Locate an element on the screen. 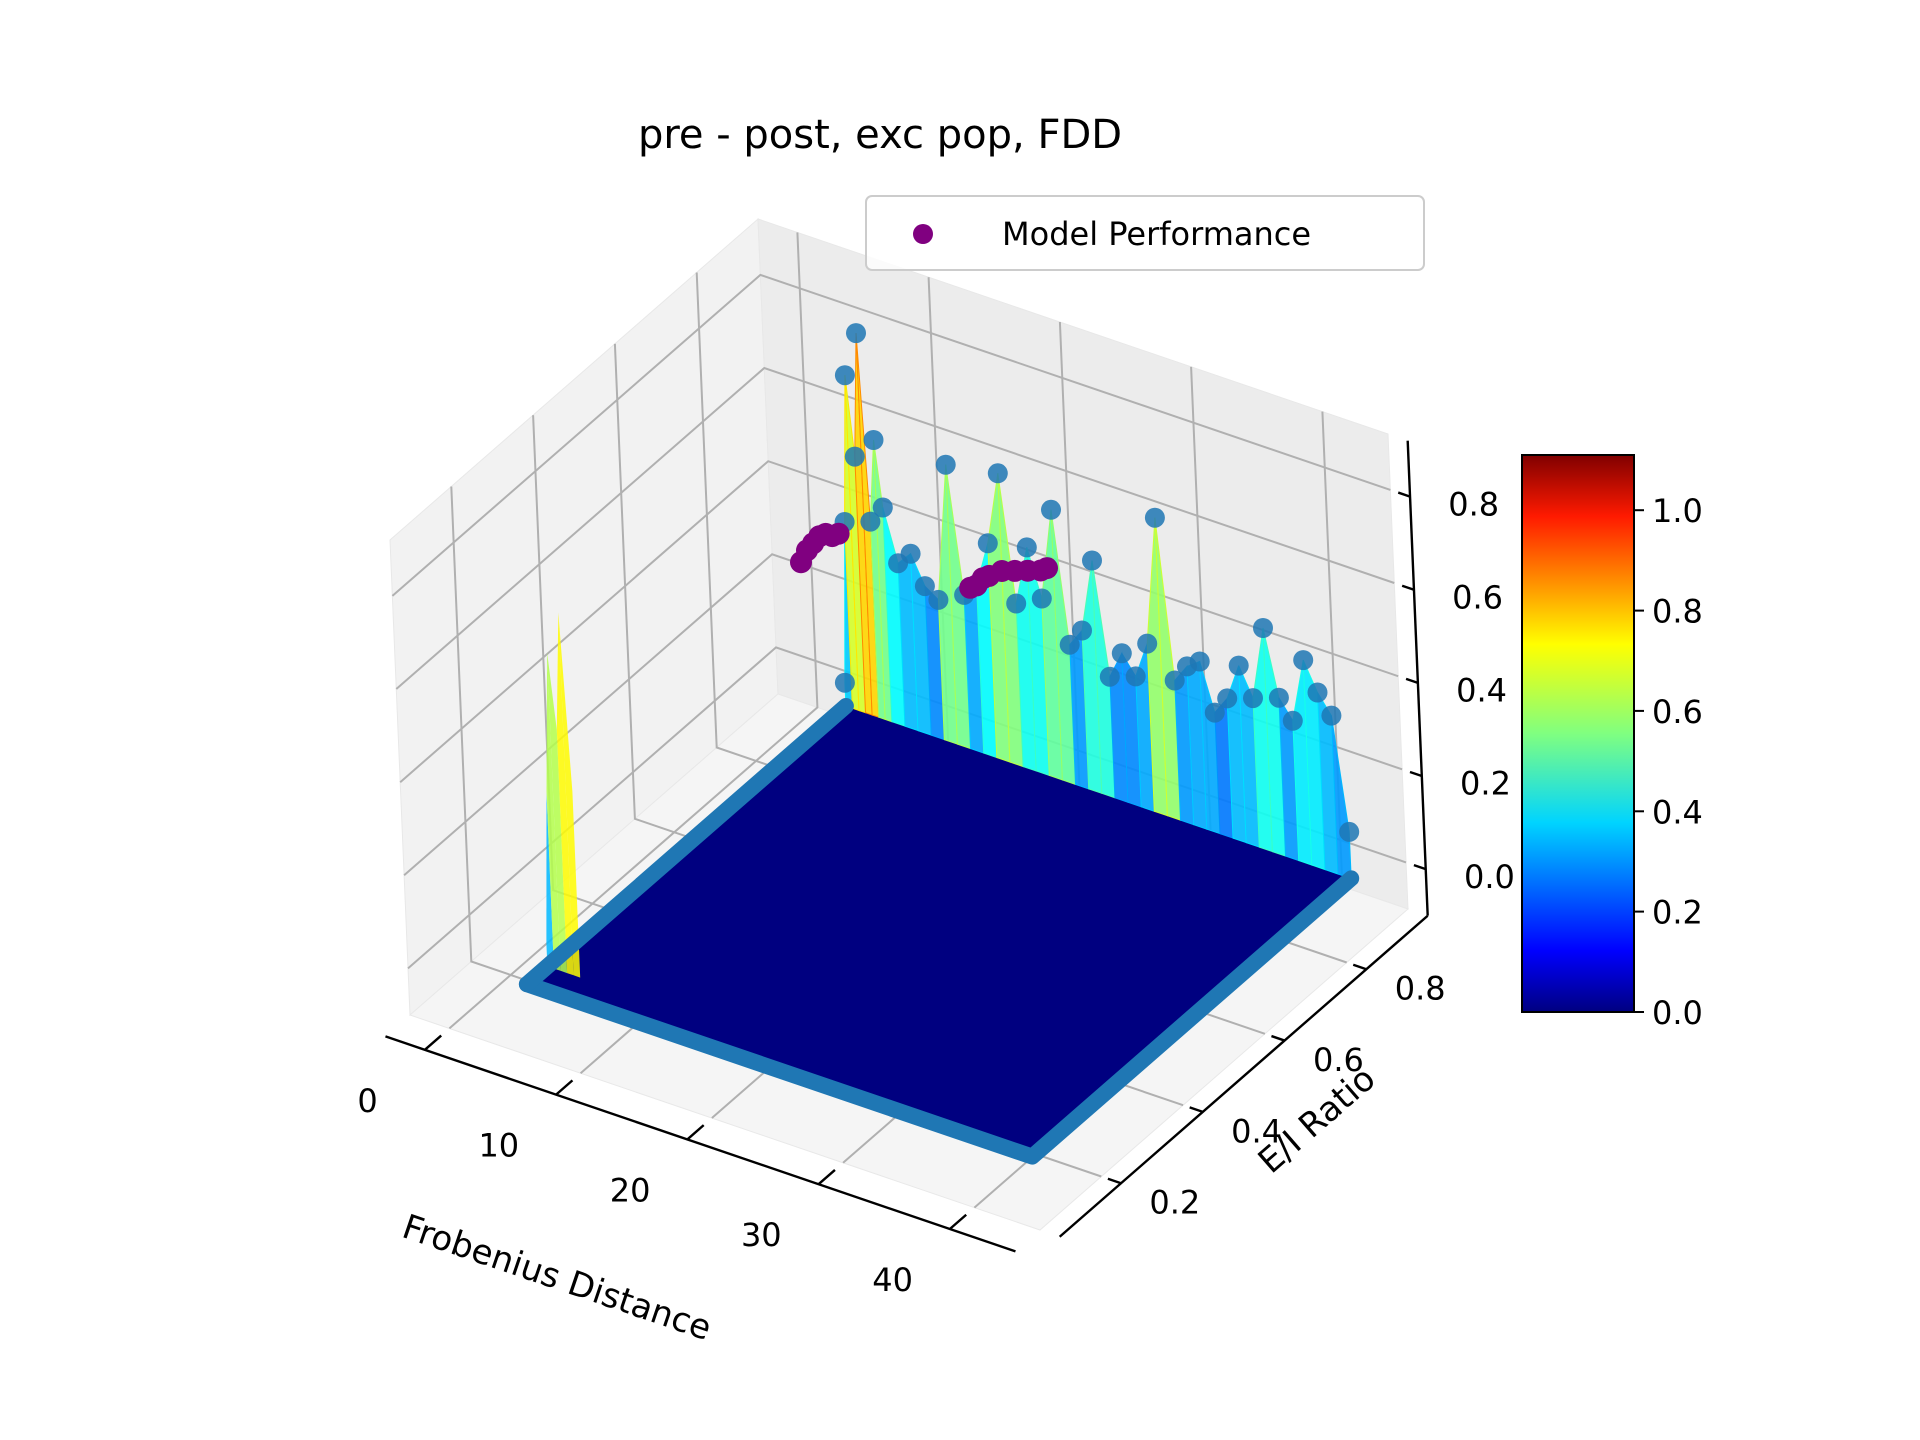  colorbar-gradient is located at coordinates (1578, 733).